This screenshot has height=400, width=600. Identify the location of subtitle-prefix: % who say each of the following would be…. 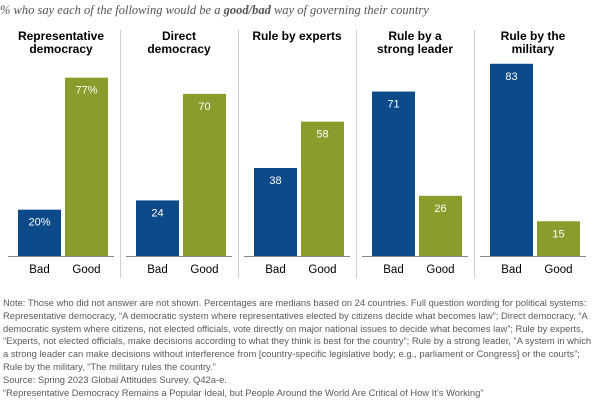
(112, 10).